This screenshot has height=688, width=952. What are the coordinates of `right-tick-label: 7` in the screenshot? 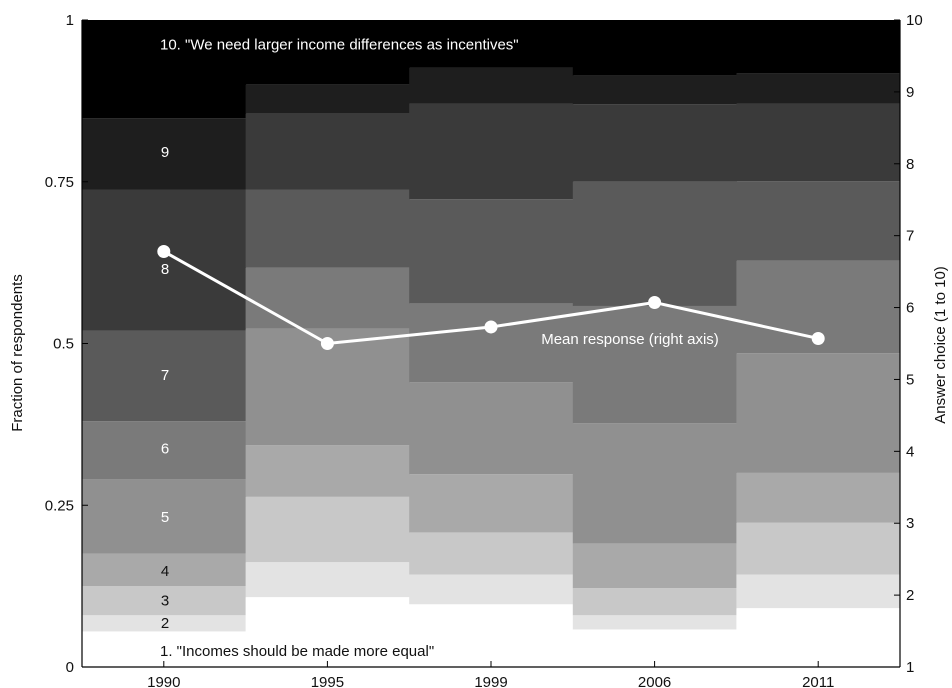 It's located at (910, 236).